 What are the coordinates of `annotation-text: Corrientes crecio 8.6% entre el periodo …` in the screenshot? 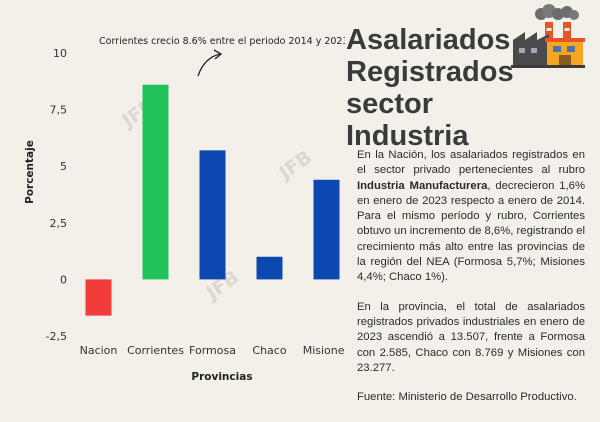 It's located at (222, 41).